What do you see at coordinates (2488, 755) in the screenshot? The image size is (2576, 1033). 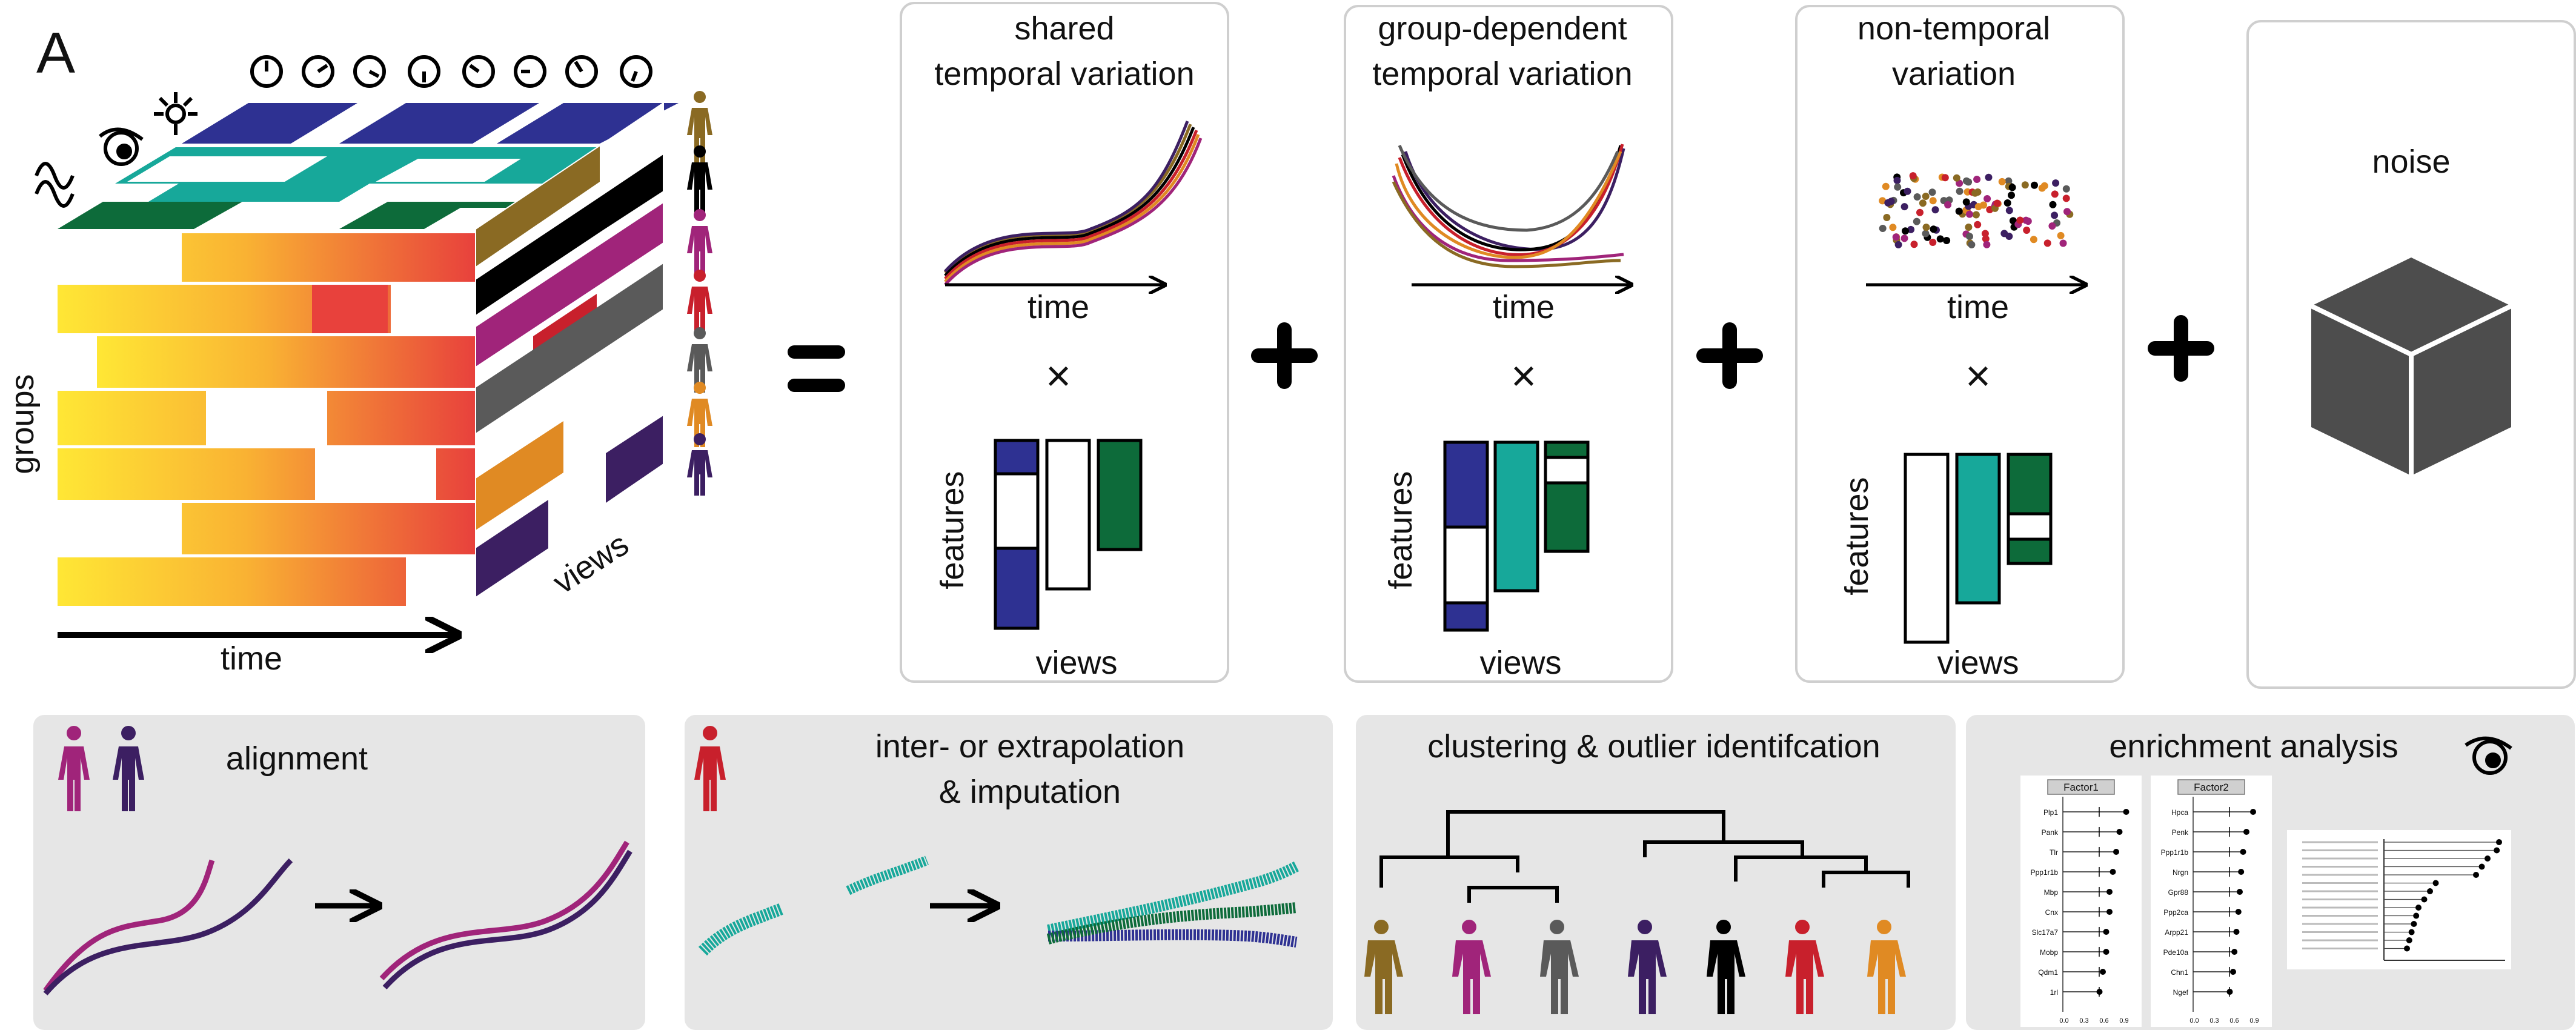 I see `eye-icon` at bounding box center [2488, 755].